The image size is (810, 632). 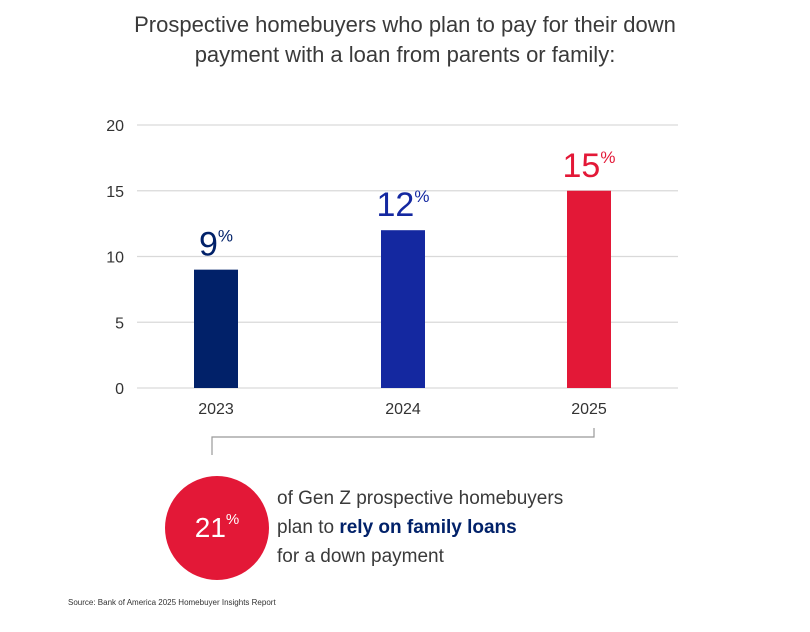 I want to click on stat-value: 21, so click(x=210, y=527).